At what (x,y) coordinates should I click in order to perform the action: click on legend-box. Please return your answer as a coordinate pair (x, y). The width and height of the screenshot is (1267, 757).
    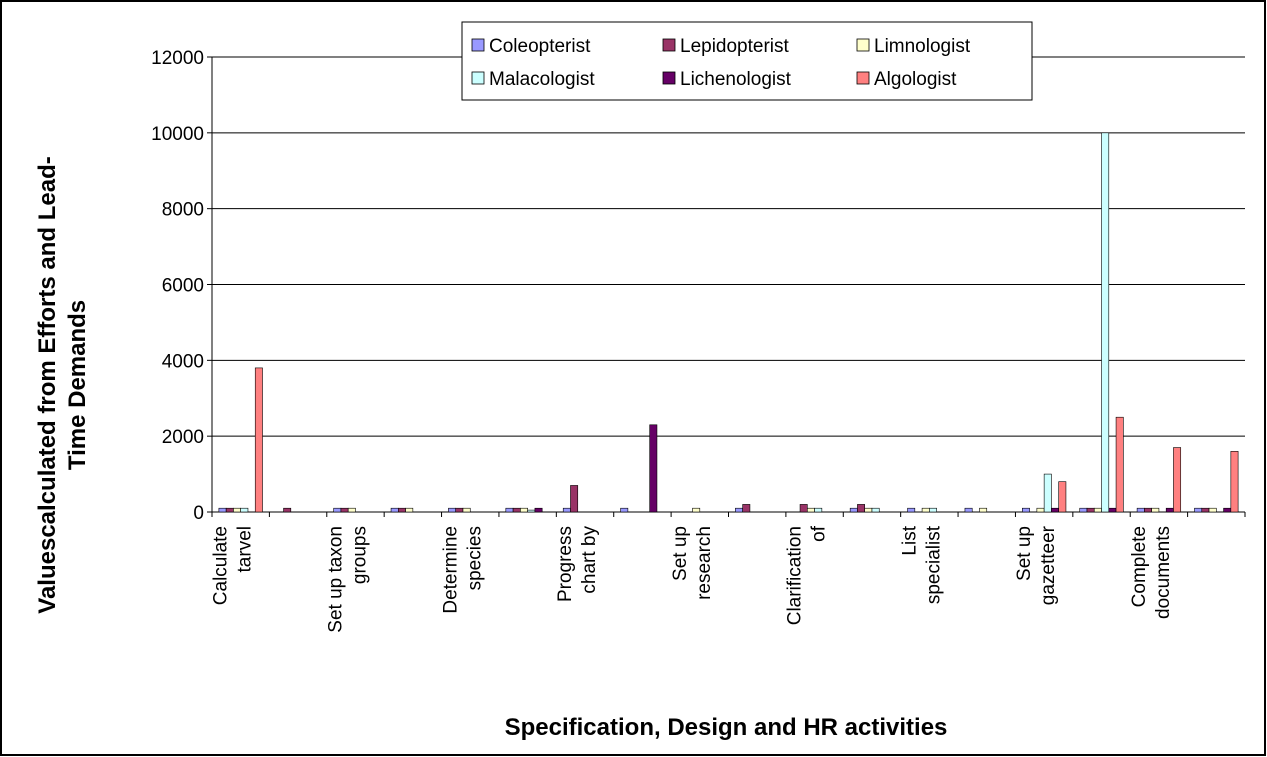
    Looking at the image, I should click on (747, 61).